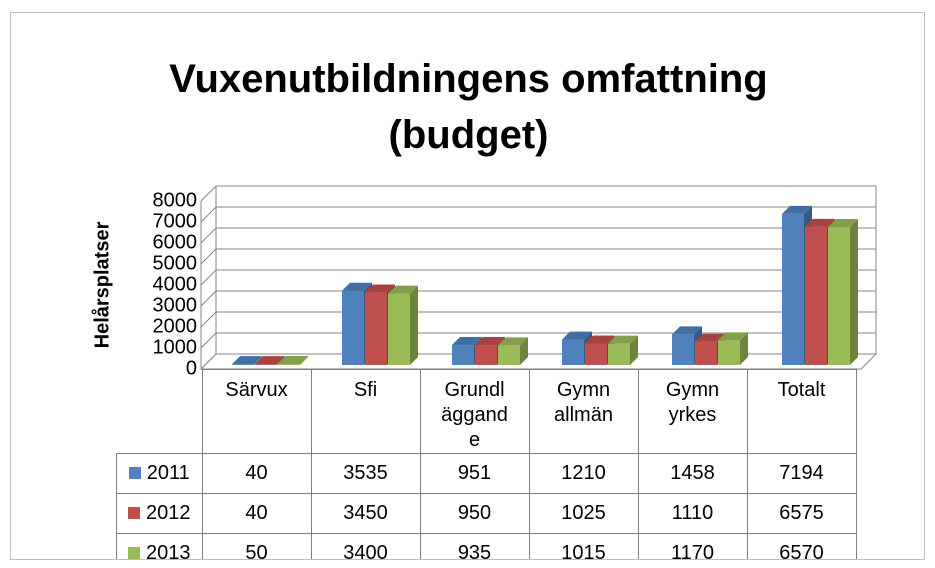  Describe the element at coordinates (175, 263) in the screenshot. I see `y-tick-label: 5000` at that location.